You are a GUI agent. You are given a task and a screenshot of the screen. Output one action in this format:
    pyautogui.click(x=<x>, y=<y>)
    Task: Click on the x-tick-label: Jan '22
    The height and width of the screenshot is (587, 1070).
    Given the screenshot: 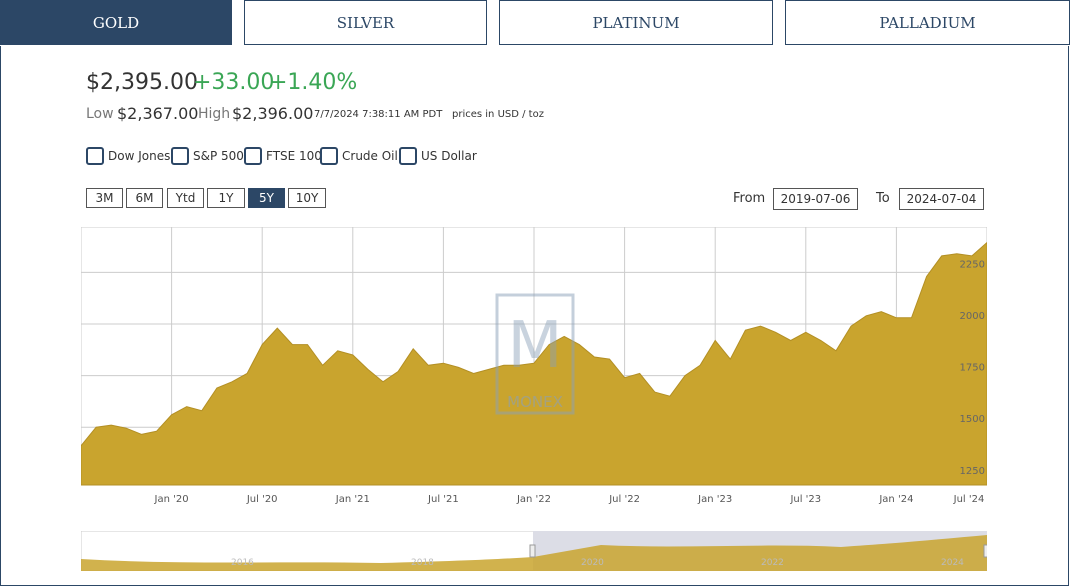 What is the action you would take?
    pyautogui.click(x=533, y=499)
    